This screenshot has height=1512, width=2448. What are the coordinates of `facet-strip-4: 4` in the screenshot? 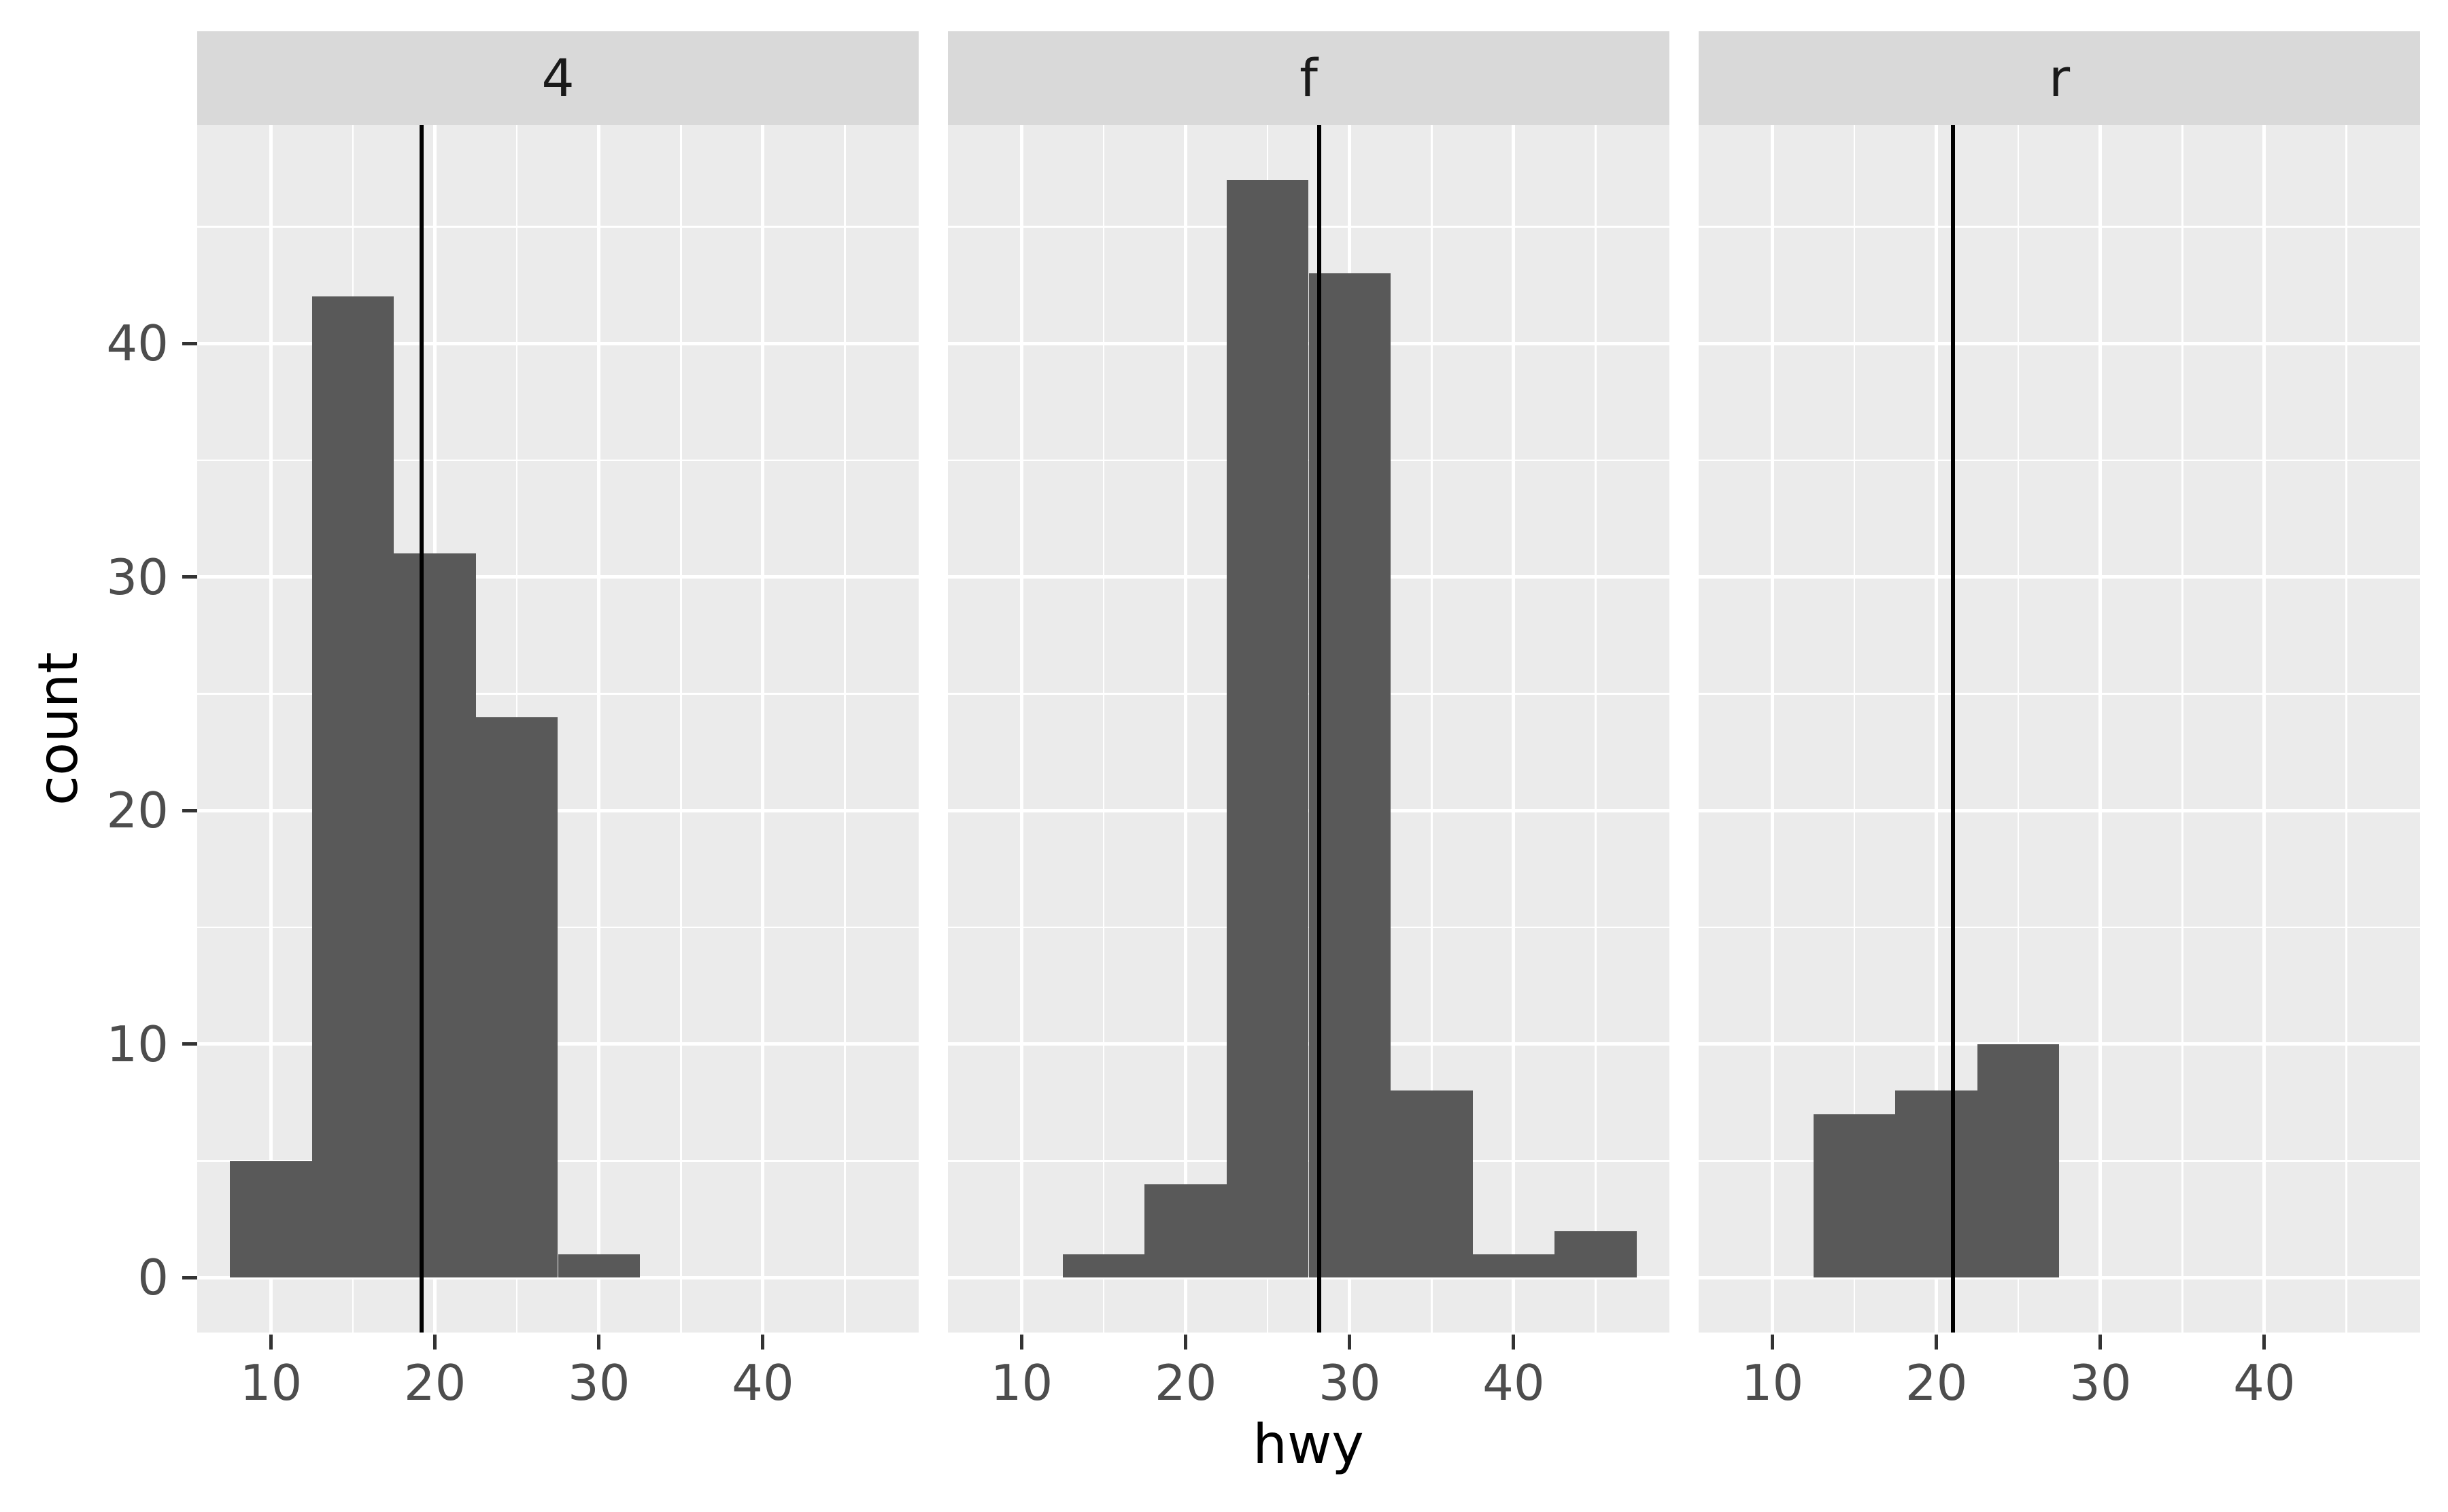 It's located at (558, 78).